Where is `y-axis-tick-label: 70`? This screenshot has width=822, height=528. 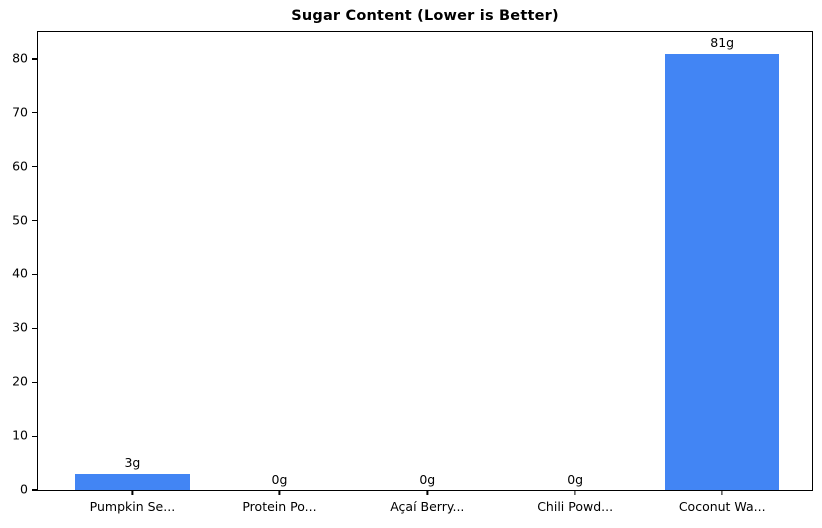
y-axis-tick-label: 70 is located at coordinates (20, 112).